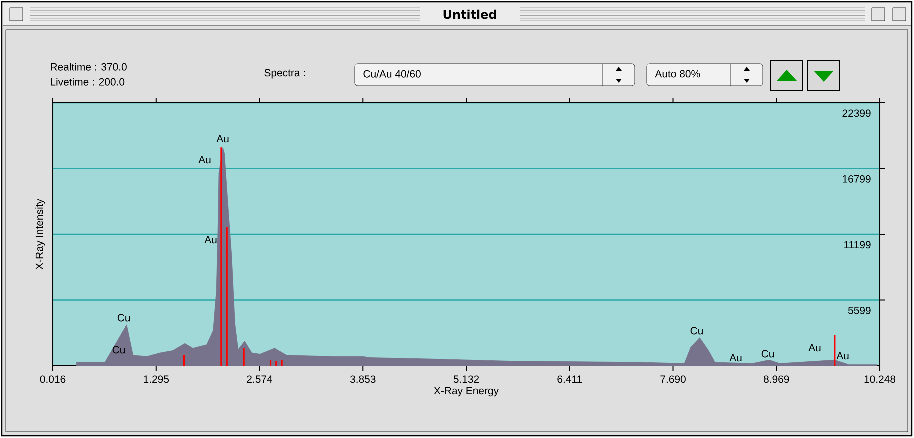 Image resolution: width=914 pixels, height=438 pixels. Describe the element at coordinates (41, 234) in the screenshot. I see `y-axis-title: X-Ray Intensity` at that location.